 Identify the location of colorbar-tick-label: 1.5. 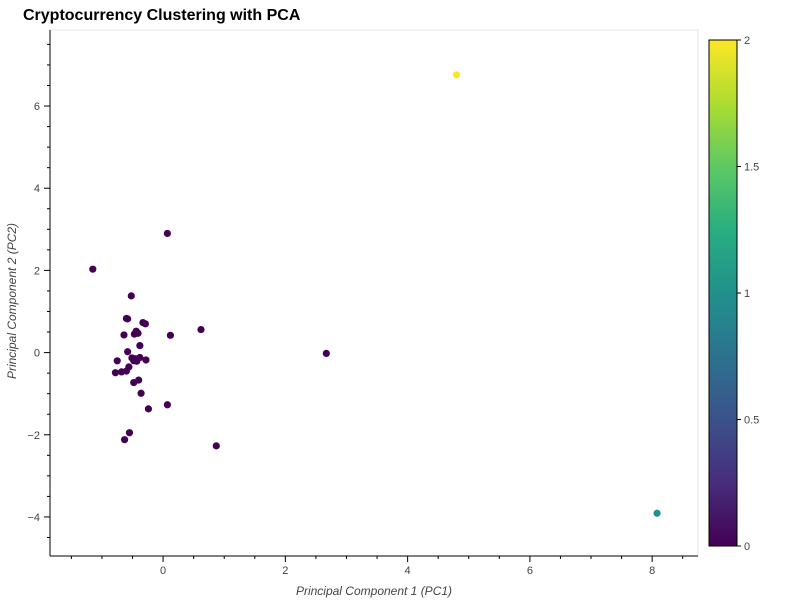
(751, 168).